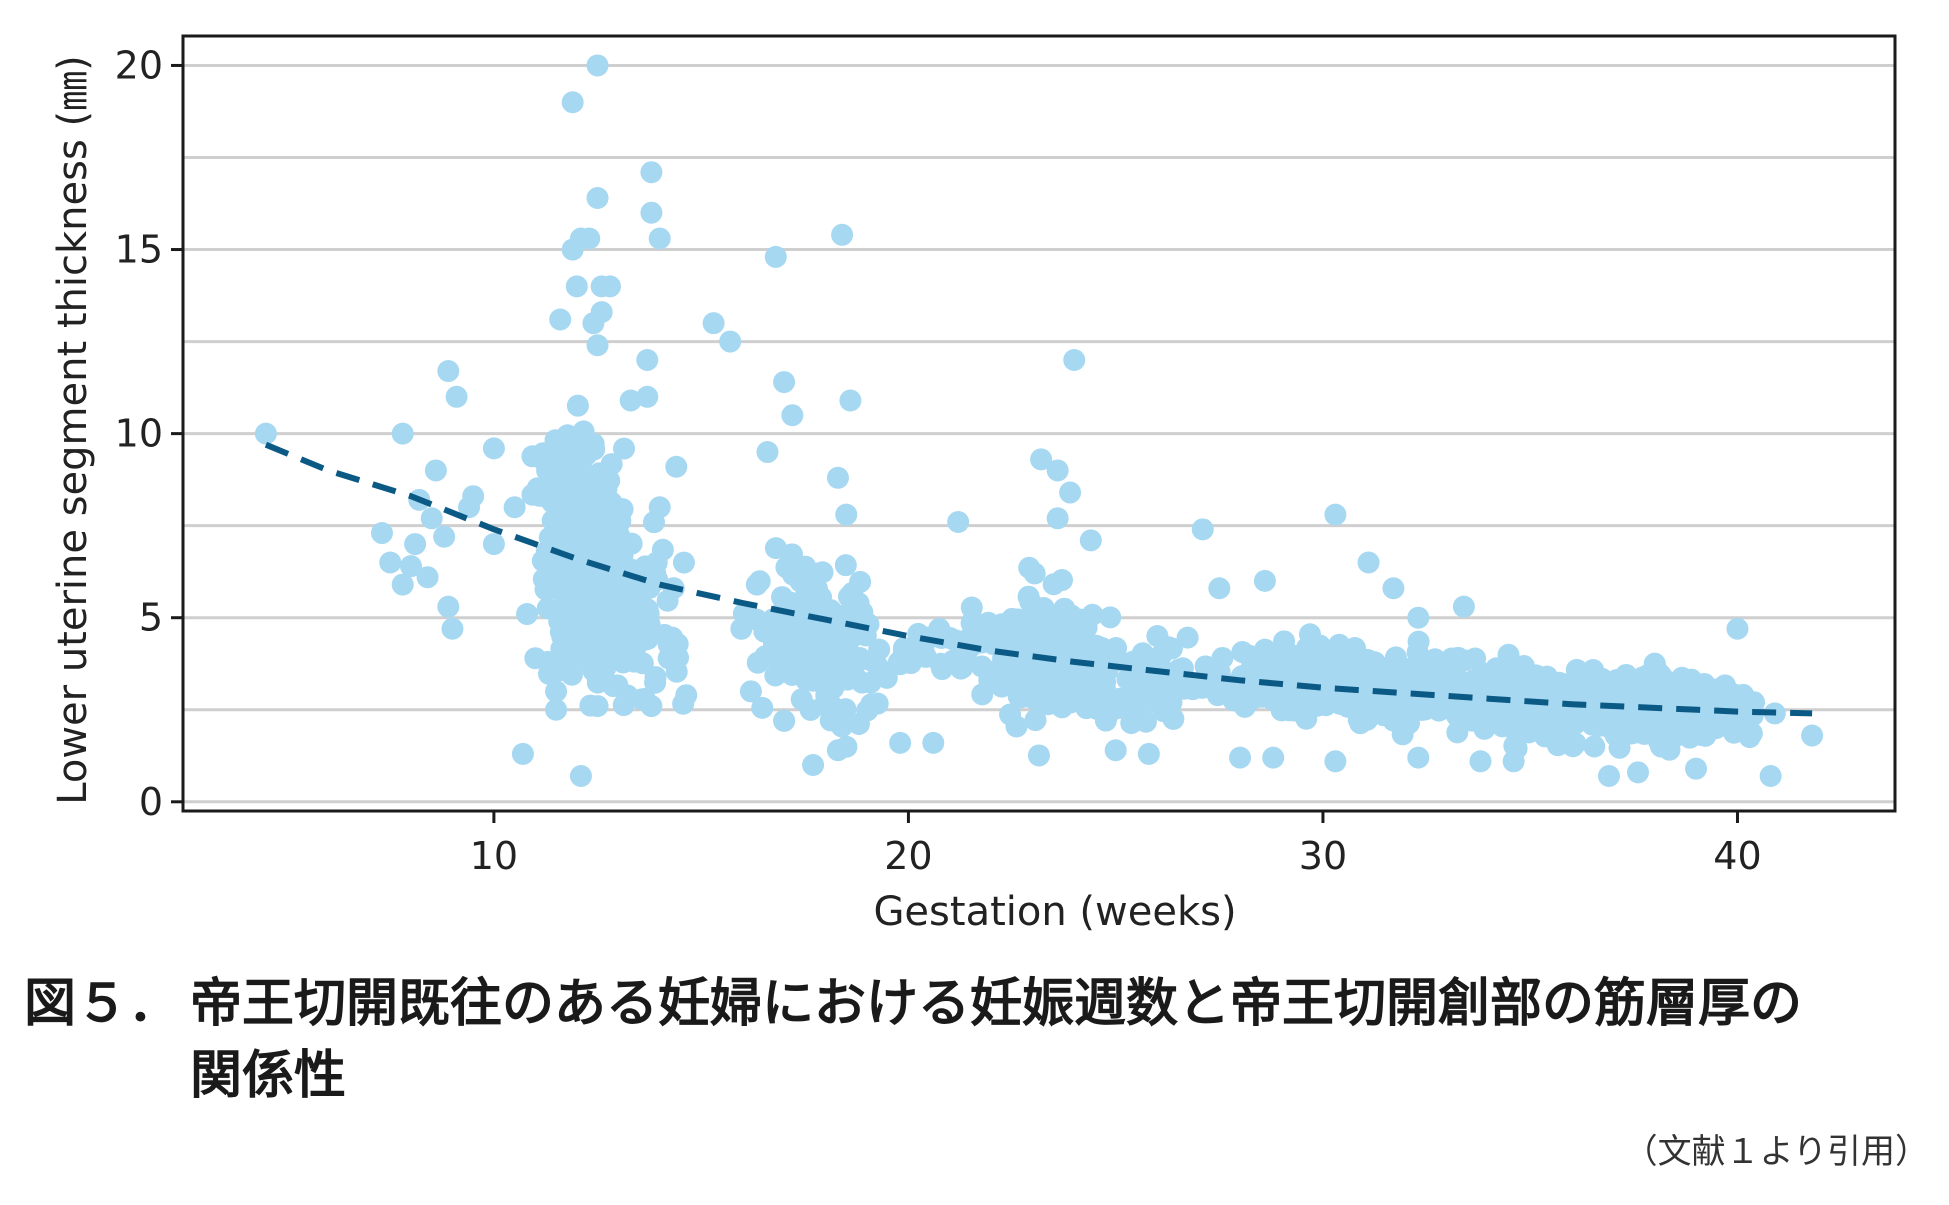 The image size is (1949, 1205). What do you see at coordinates (996, 1004) in the screenshot?
I see `caption-text-line1: 帝王切開既往のある妊婦における妊娠週数と帝王切開創部の筋層厚の` at bounding box center [996, 1004].